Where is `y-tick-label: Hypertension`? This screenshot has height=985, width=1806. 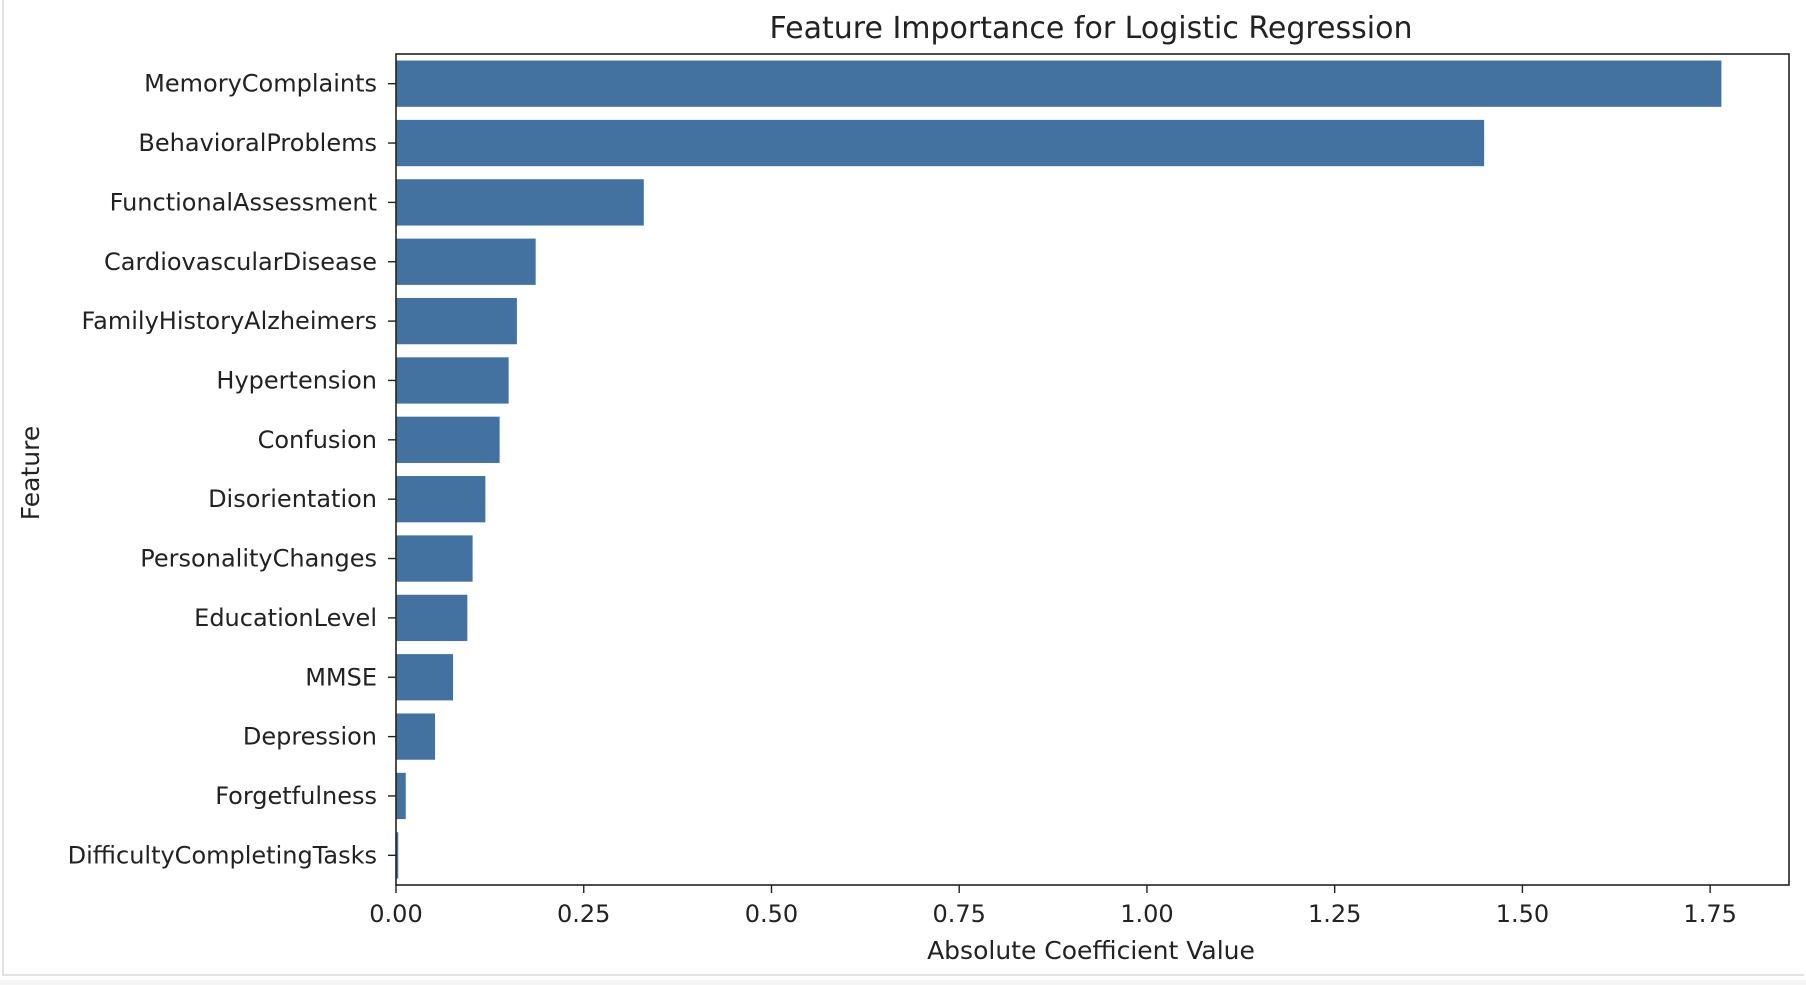 y-tick-label: Hypertension is located at coordinates (296, 380).